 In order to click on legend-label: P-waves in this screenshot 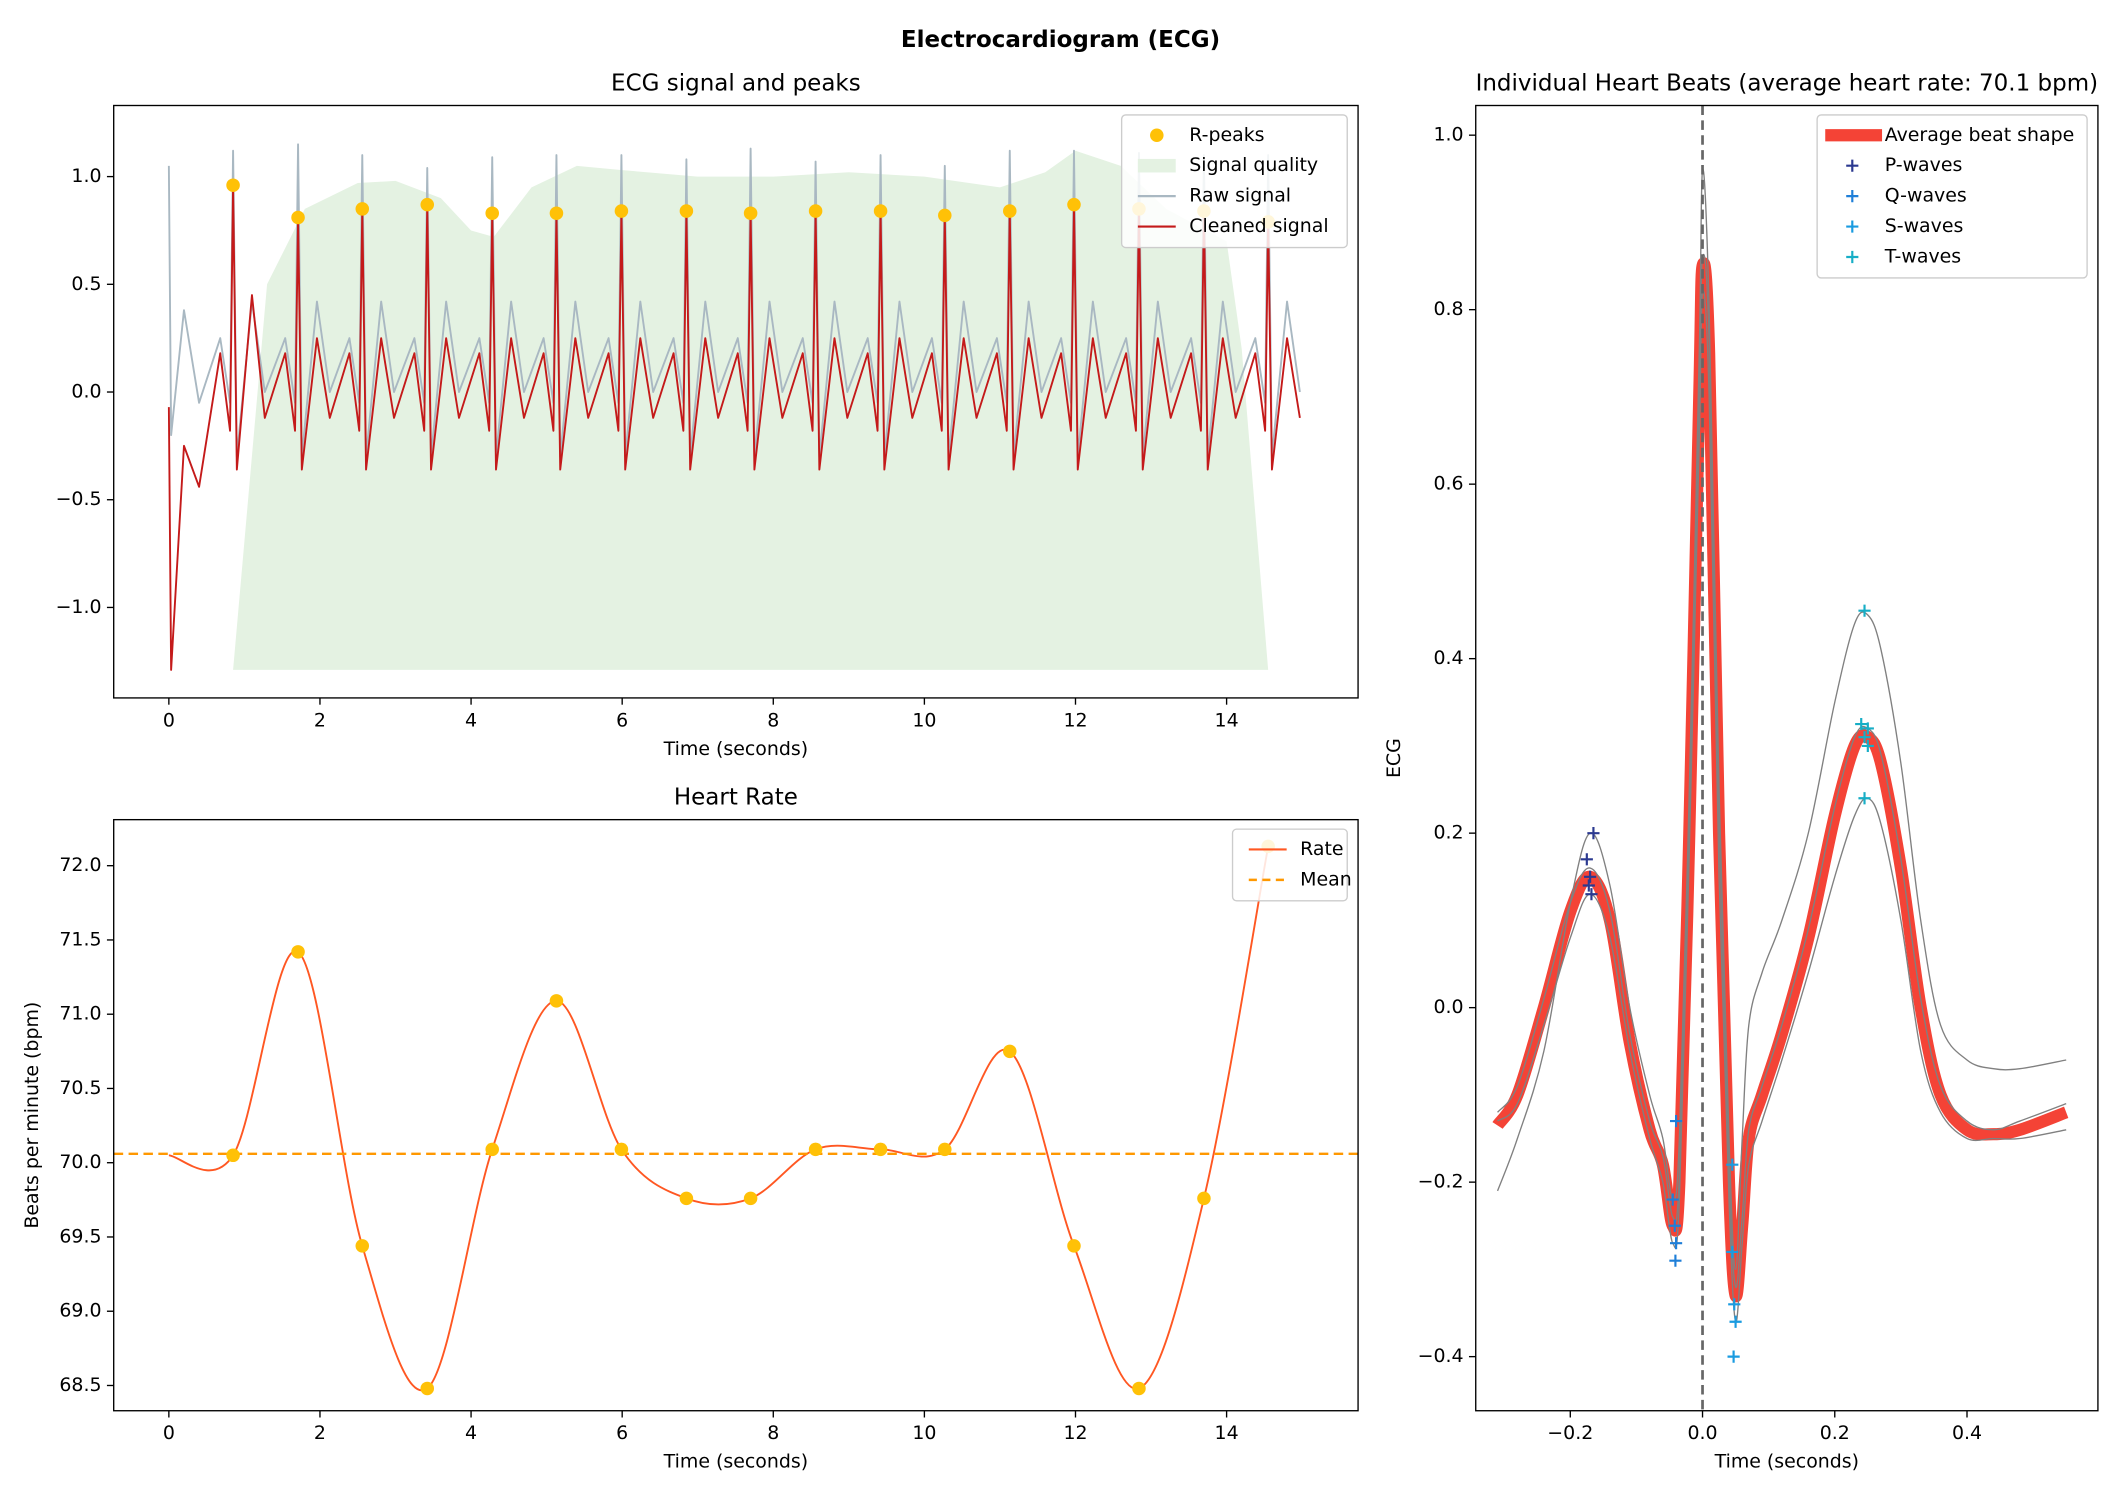, I will do `click(1924, 165)`.